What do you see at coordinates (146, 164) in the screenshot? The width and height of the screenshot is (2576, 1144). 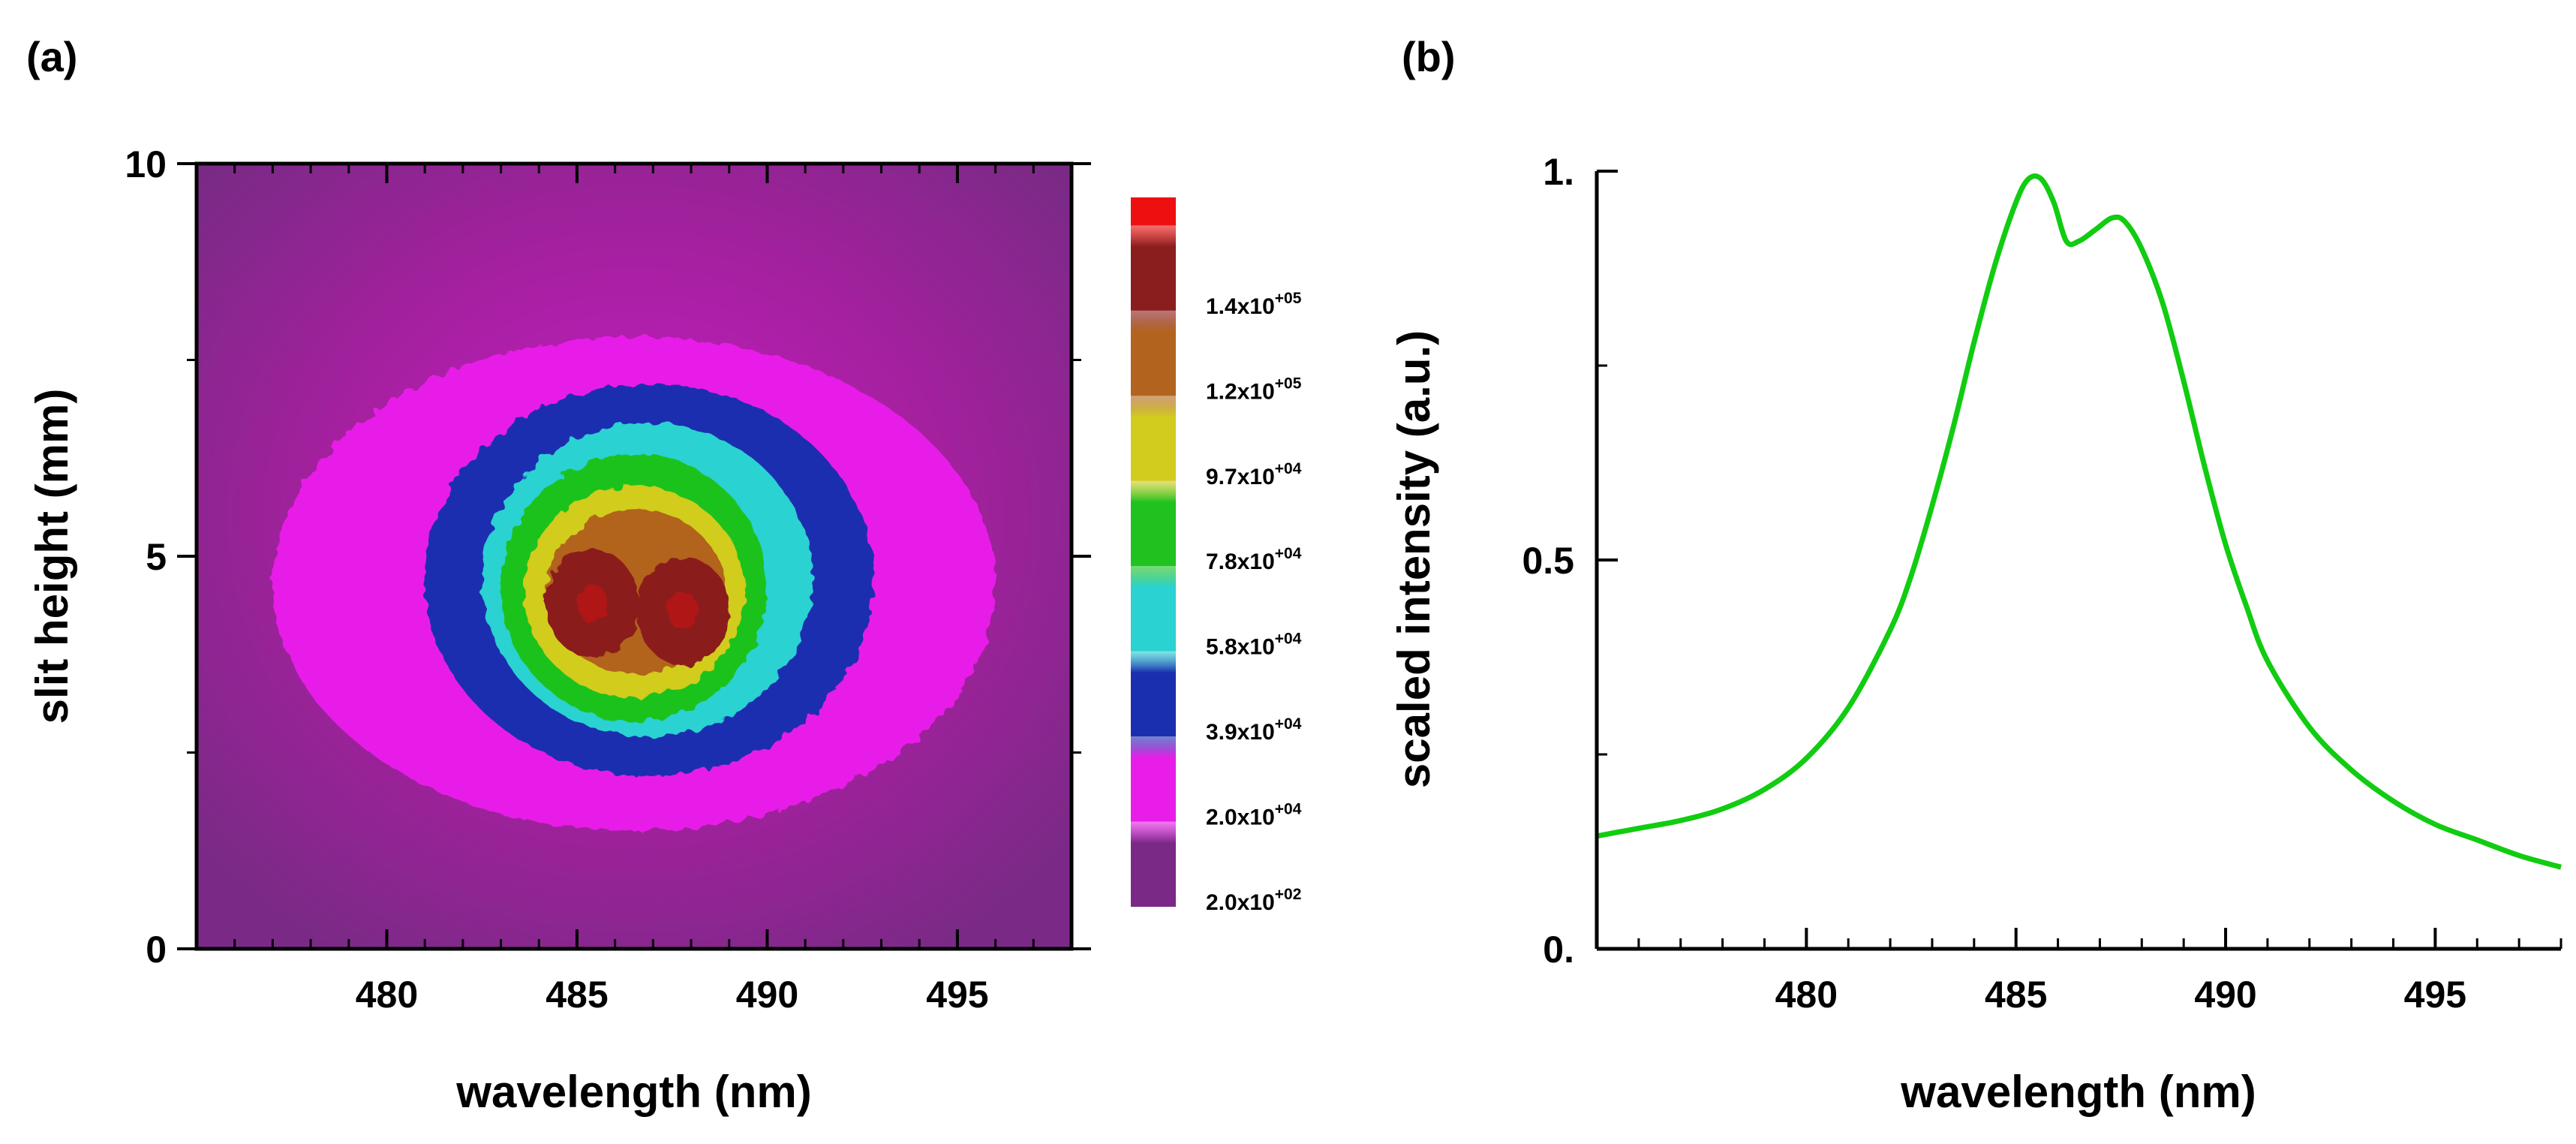 I see `heatmap-ytick-label-2: 10` at bounding box center [146, 164].